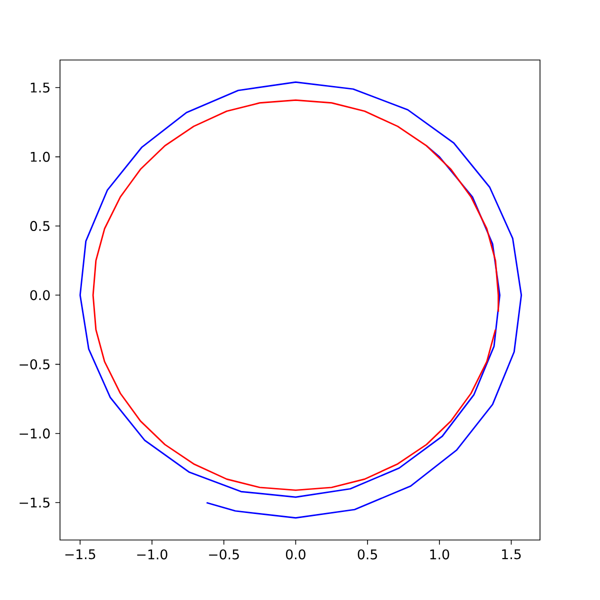 The image size is (600, 600). What do you see at coordinates (35, 503) in the screenshot?
I see `y-tick-label: −1.5` at bounding box center [35, 503].